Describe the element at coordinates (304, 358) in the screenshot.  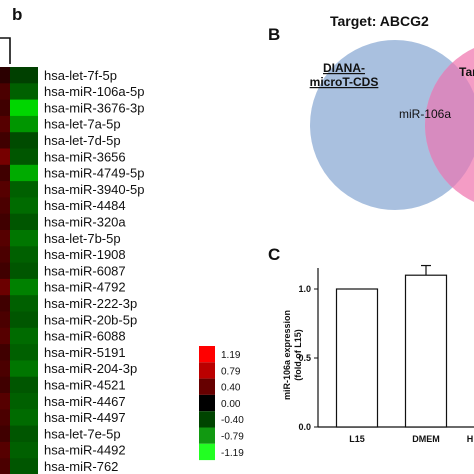
I see `y-tick-label: 0.5` at that location.